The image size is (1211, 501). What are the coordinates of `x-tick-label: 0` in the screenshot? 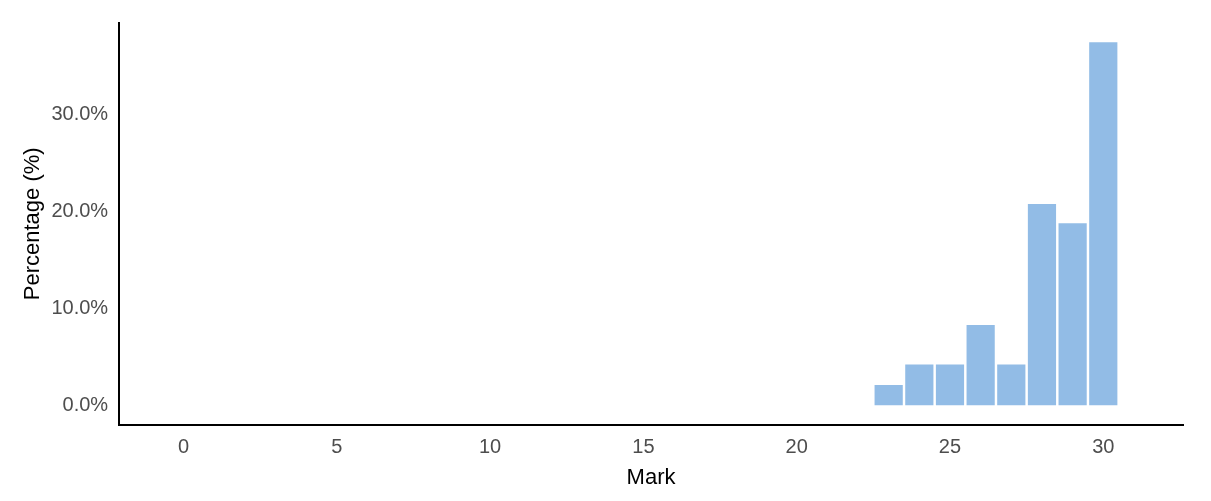 It's located at (183, 446).